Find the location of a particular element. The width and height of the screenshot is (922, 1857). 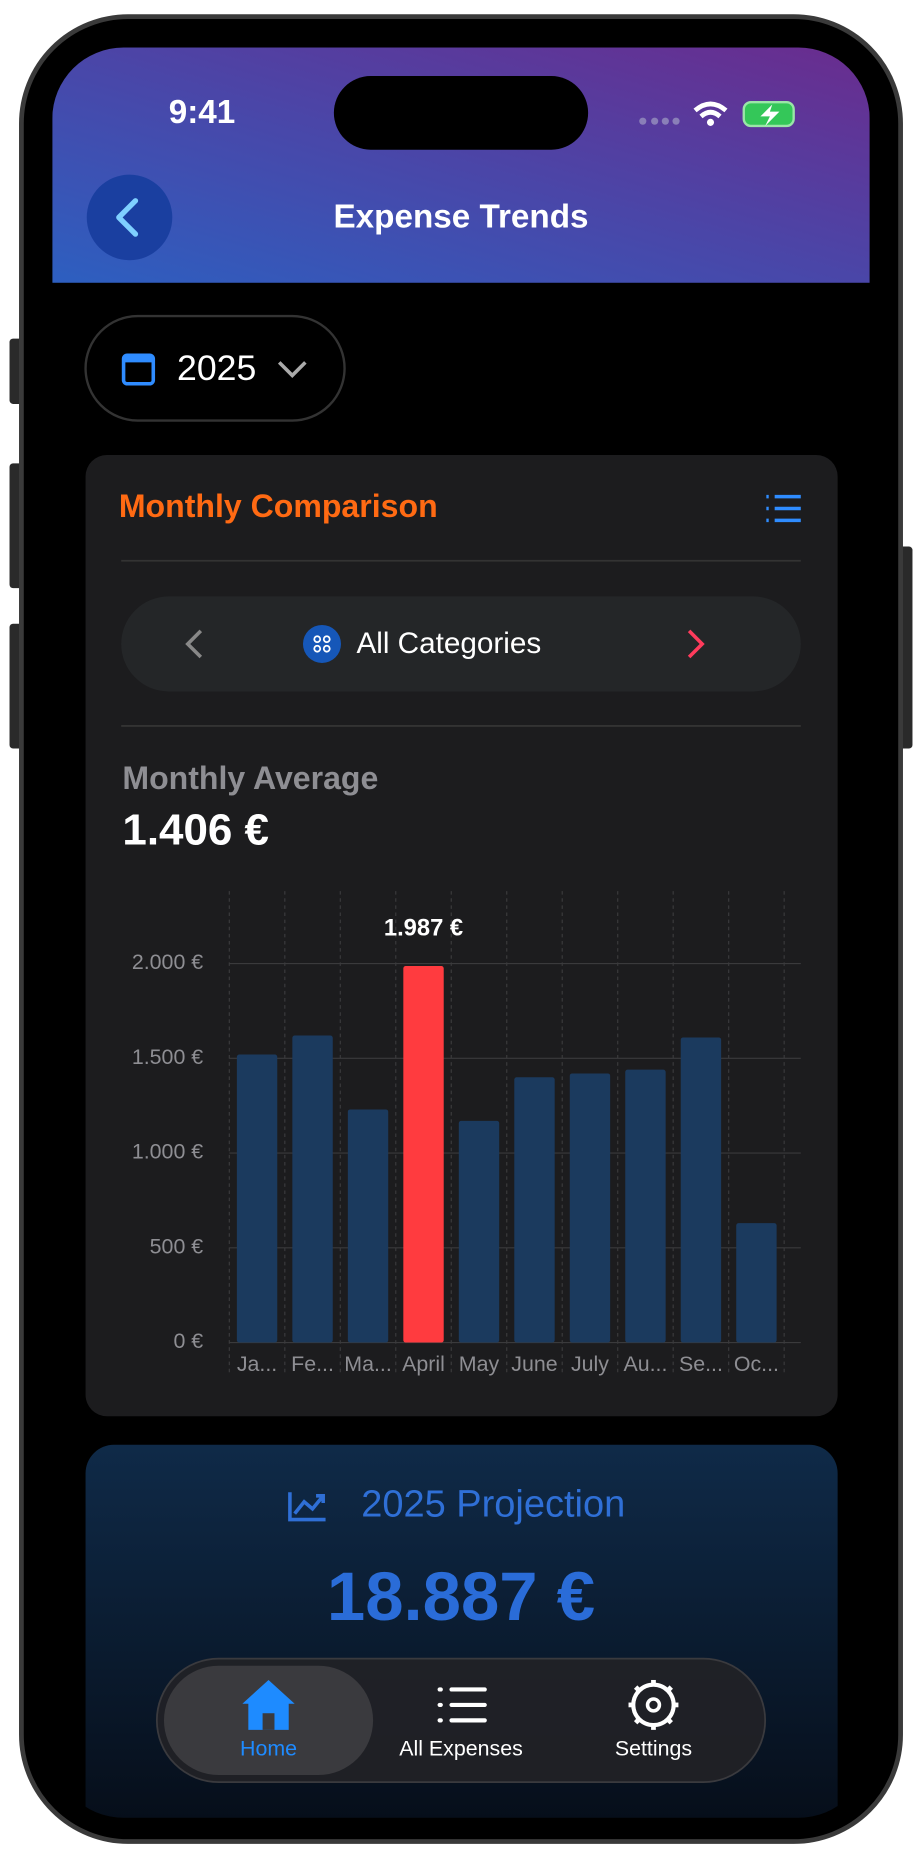

dynamic-island is located at coordinates (461, 113).